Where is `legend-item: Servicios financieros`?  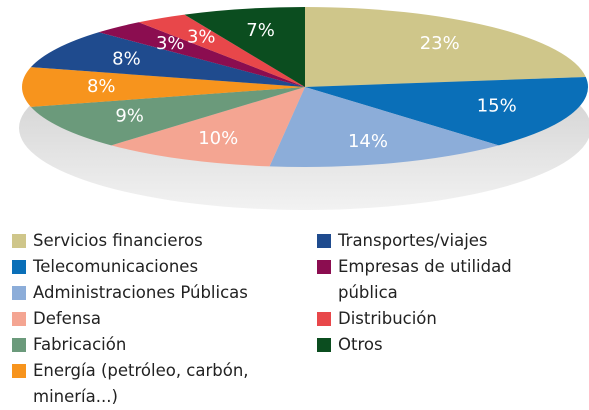 legend-item: Servicios financieros is located at coordinates (149, 241).